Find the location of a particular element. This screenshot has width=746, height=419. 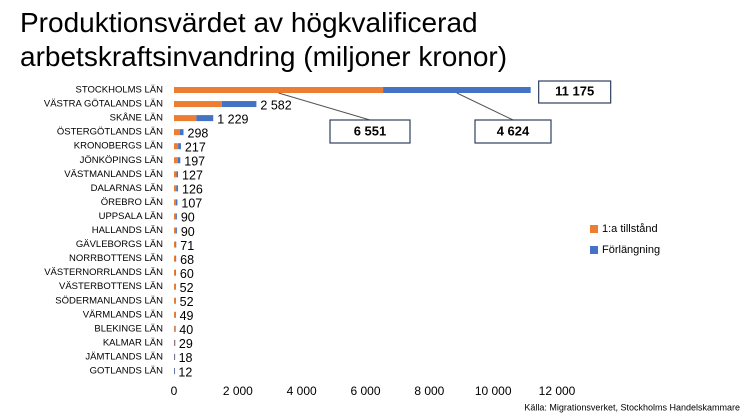

y-tick-label: JÄMTLANDS LÄN is located at coordinates (124, 356).